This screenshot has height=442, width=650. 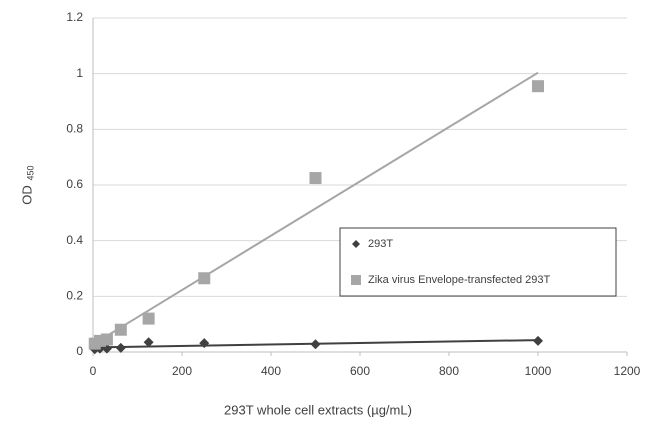 What do you see at coordinates (74, 240) in the screenshot?
I see `y-tick-label: 0.4` at bounding box center [74, 240].